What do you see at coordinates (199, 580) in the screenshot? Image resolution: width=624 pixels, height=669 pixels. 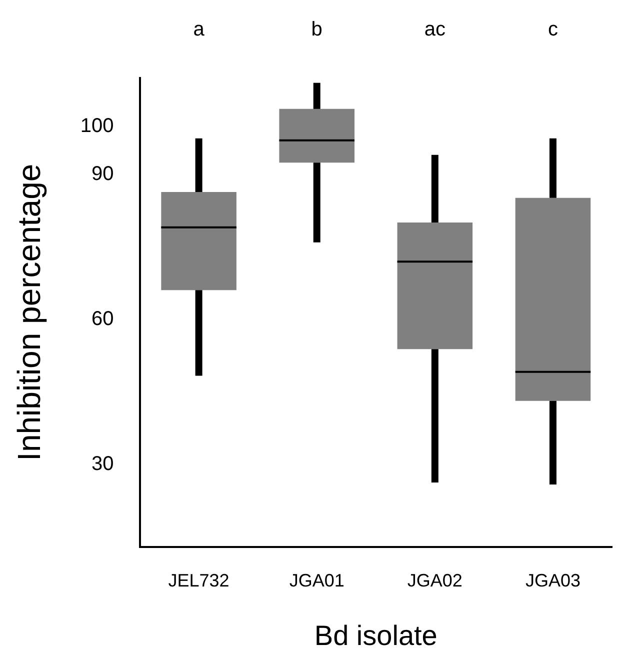 I see `x-tick-label: JEL732` at bounding box center [199, 580].